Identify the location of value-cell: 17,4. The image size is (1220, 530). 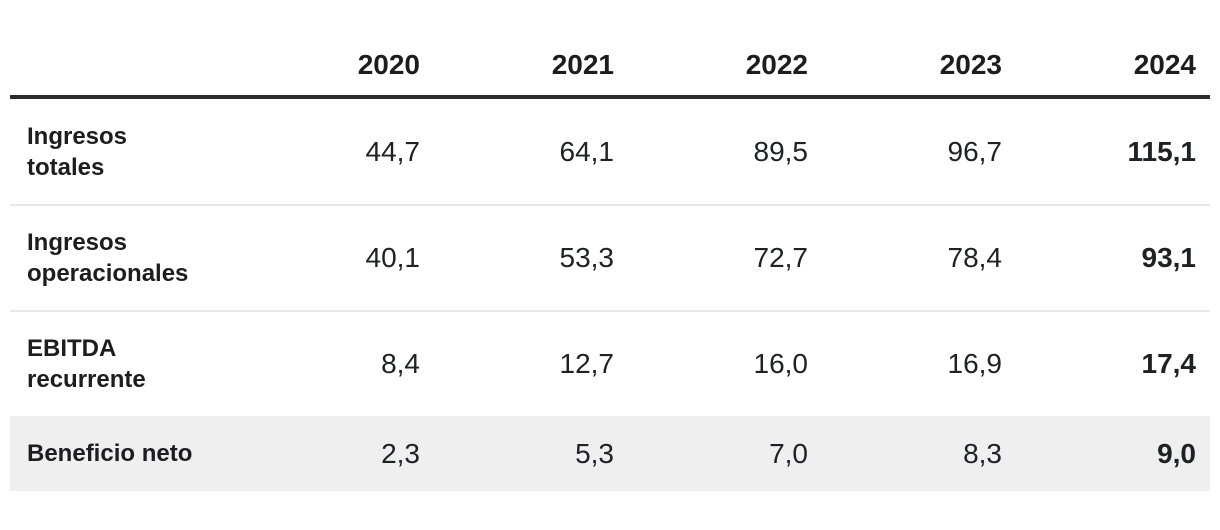
(1169, 363).